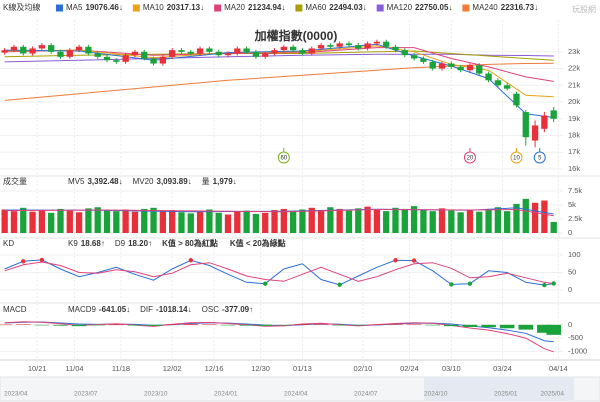 The image size is (600, 402). Describe the element at coordinates (577, 350) in the screenshot. I see `y-tick-label: -1000` at that location.